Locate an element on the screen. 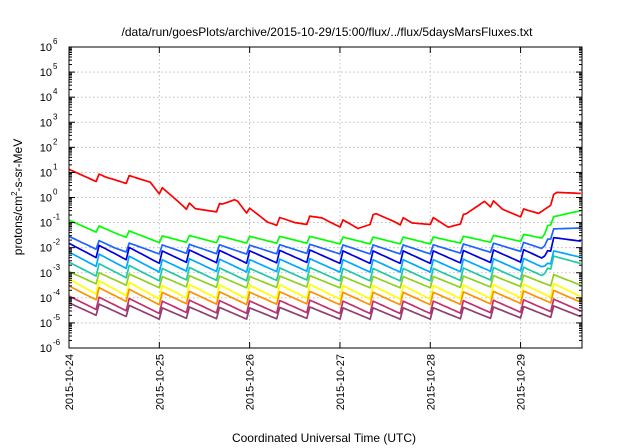 The image size is (640, 448). y-axis-label-sup: 2 is located at coordinates (14, 193).